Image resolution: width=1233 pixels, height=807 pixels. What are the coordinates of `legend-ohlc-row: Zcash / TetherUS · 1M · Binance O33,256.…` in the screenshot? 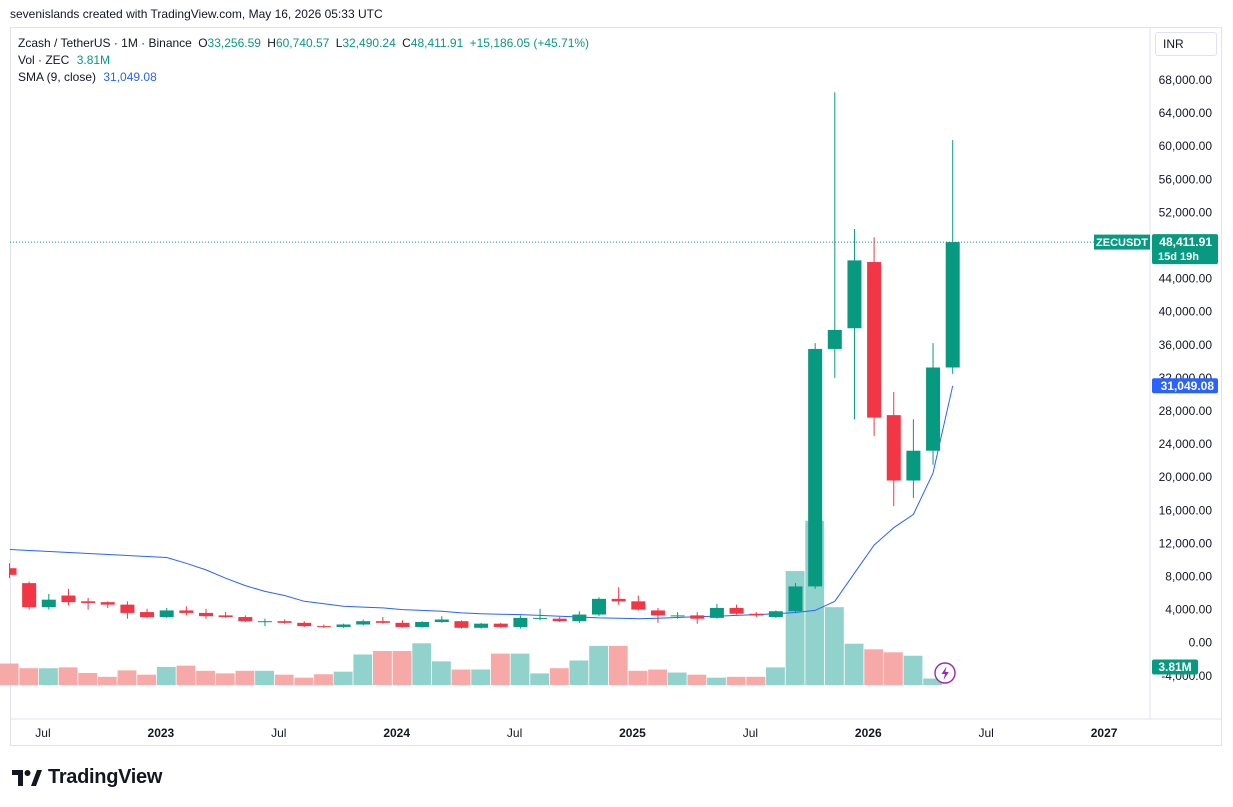 It's located at (303, 43).